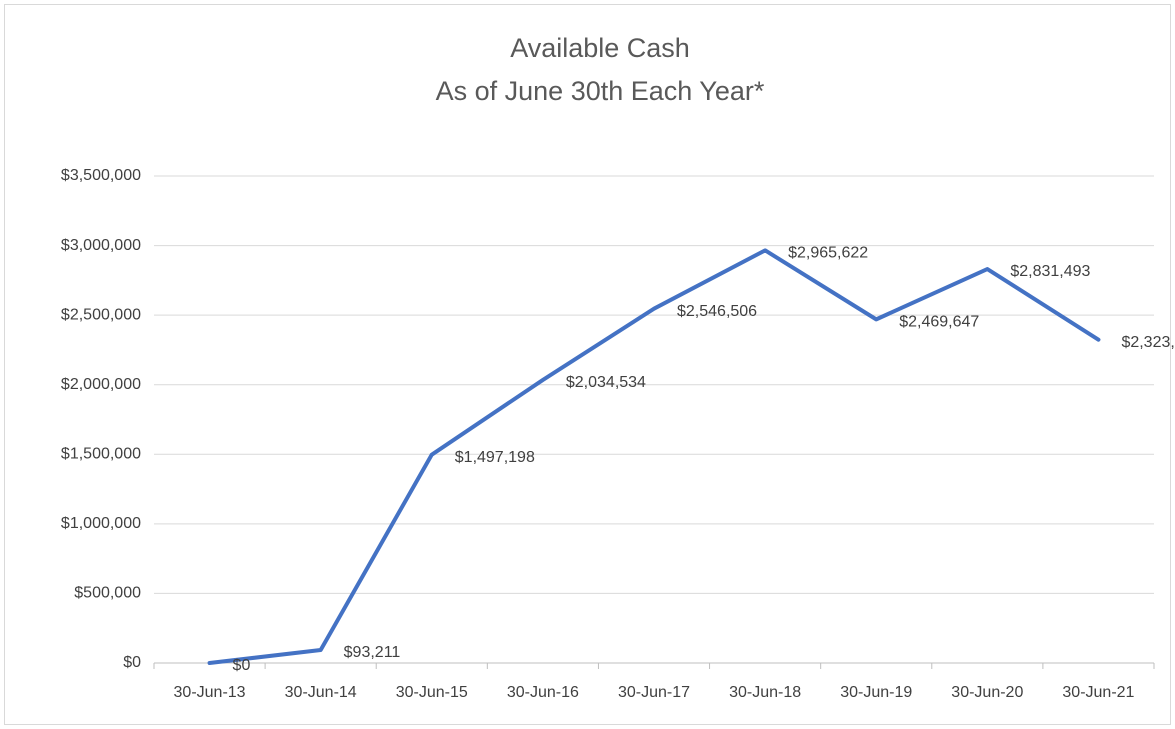 The width and height of the screenshot is (1175, 729). Describe the element at coordinates (495, 457) in the screenshot. I see `data-label: $1,497,198` at that location.